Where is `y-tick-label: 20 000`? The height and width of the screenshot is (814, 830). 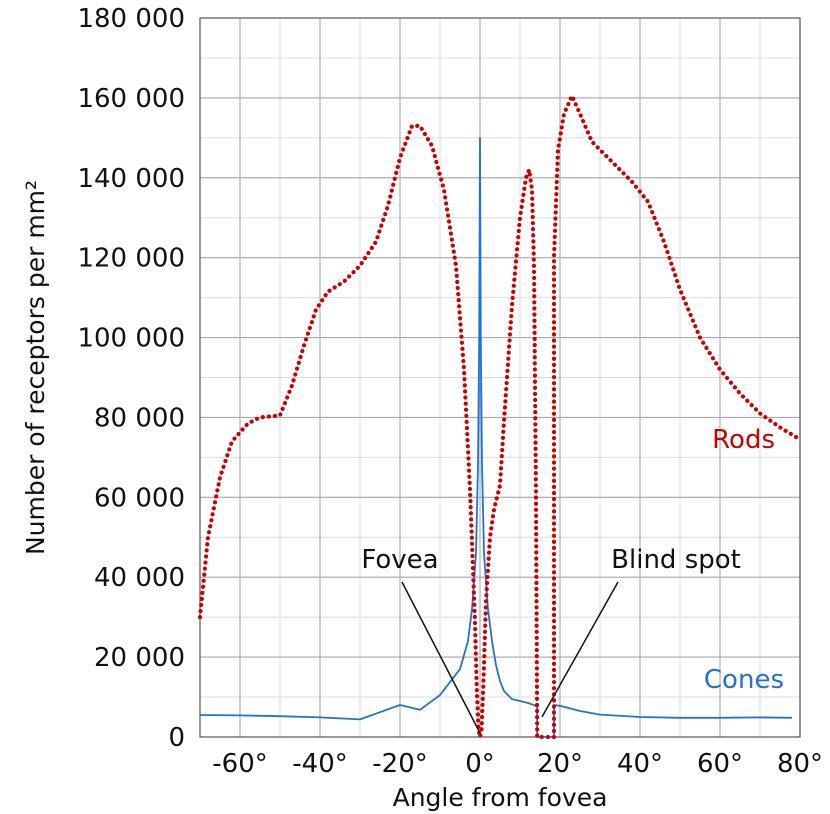 y-tick-label: 20 000 is located at coordinates (139, 658).